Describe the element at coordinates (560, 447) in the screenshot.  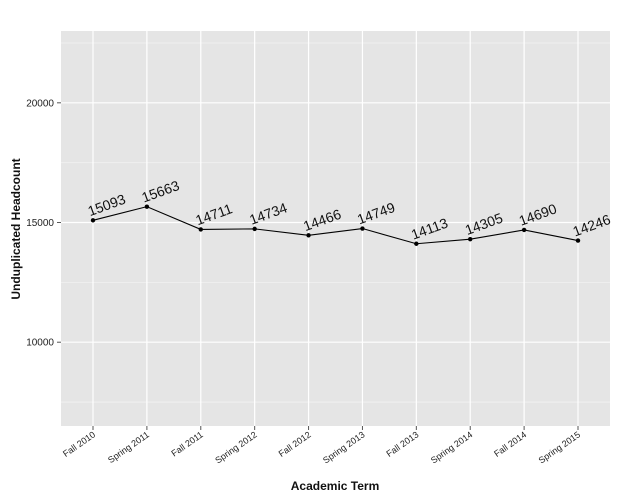
I see `x-tick-label: Spring 2015` at that location.